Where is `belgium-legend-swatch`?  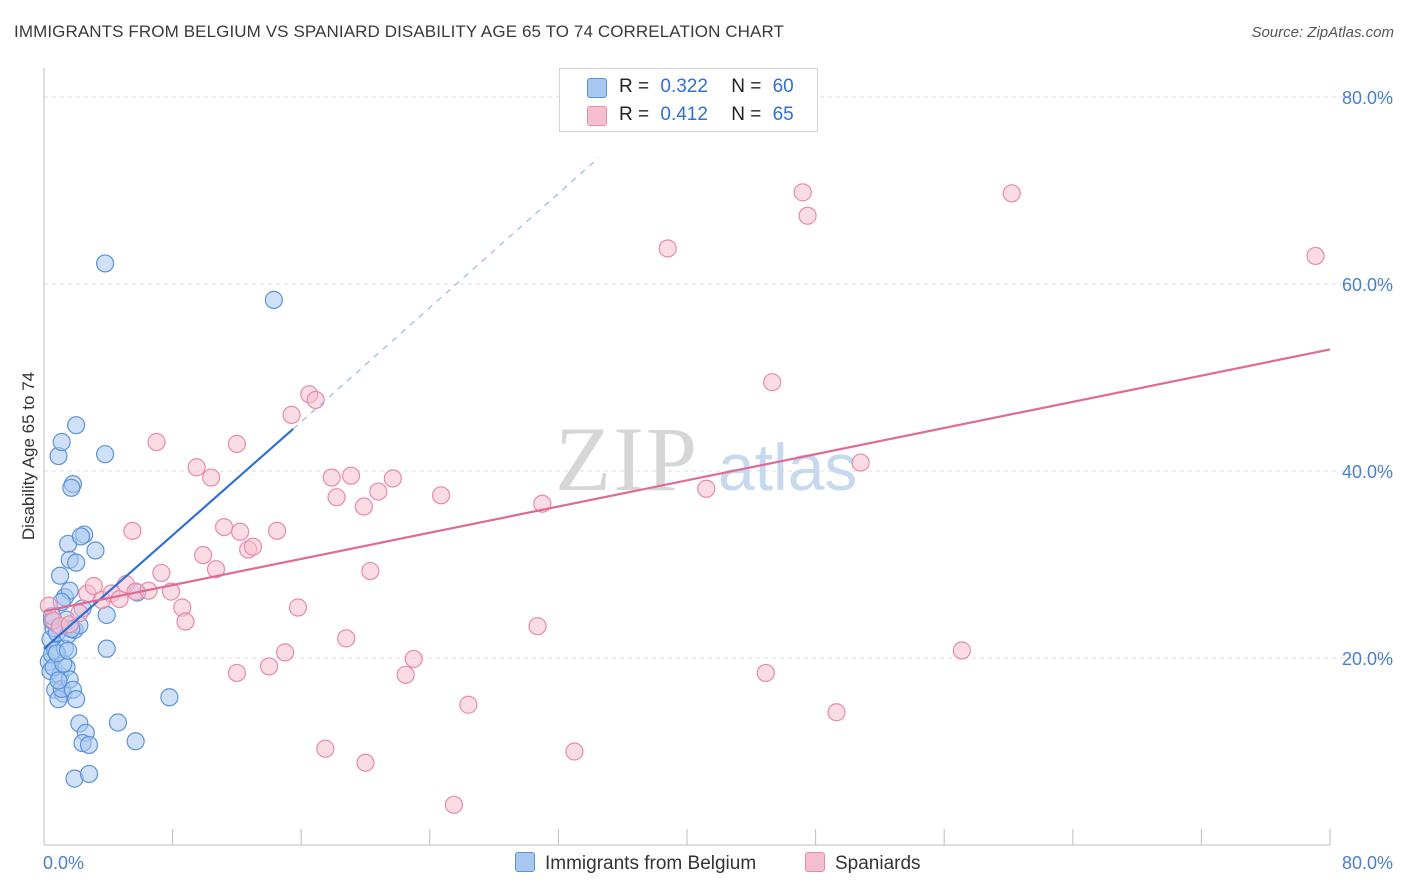
belgium-legend-swatch is located at coordinates (525, 862).